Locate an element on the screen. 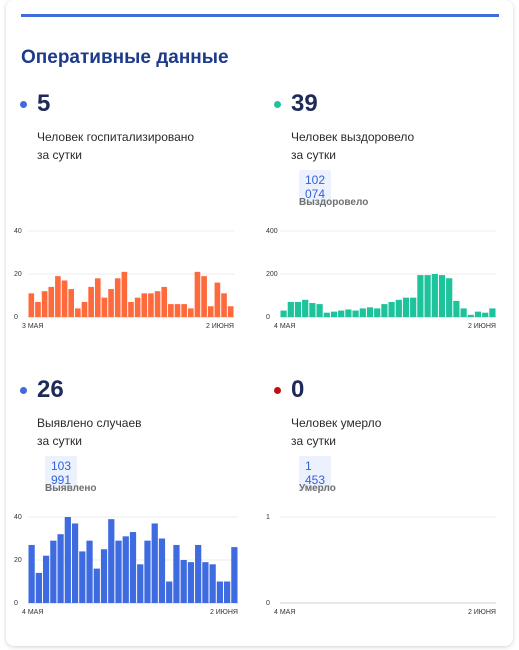 Image resolution: width=519 pixels, height=650 pixels. hospitalized-label-line2: за сутки is located at coordinates (59, 155).